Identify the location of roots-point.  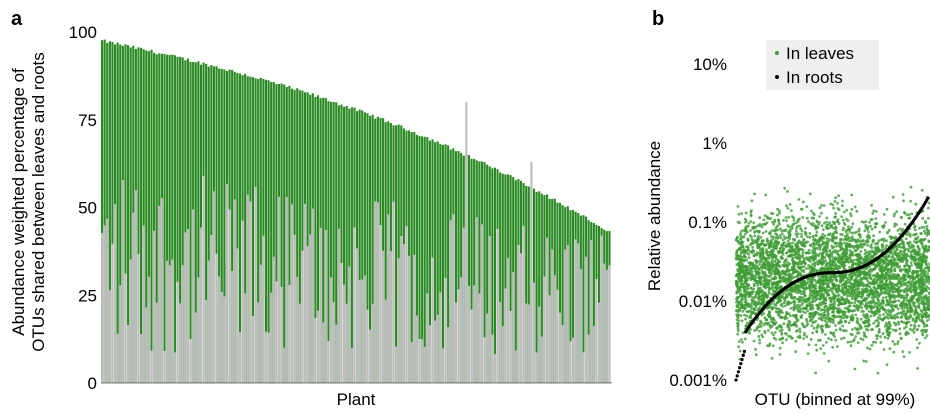
(741, 364).